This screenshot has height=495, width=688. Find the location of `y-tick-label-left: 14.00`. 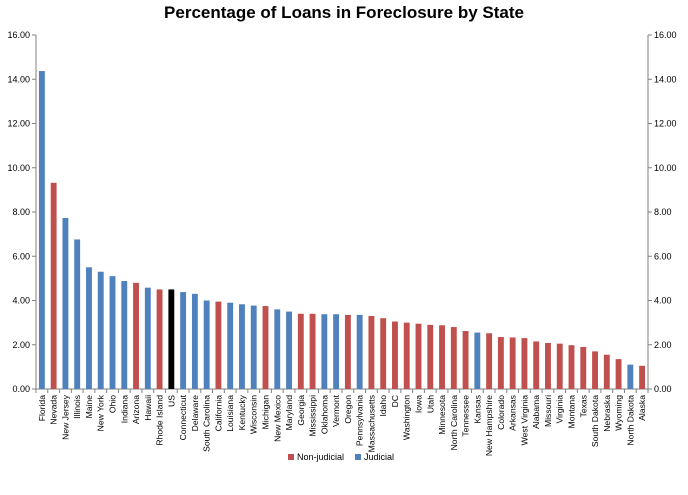

y-tick-label-left: 14.00 is located at coordinates (18, 79).